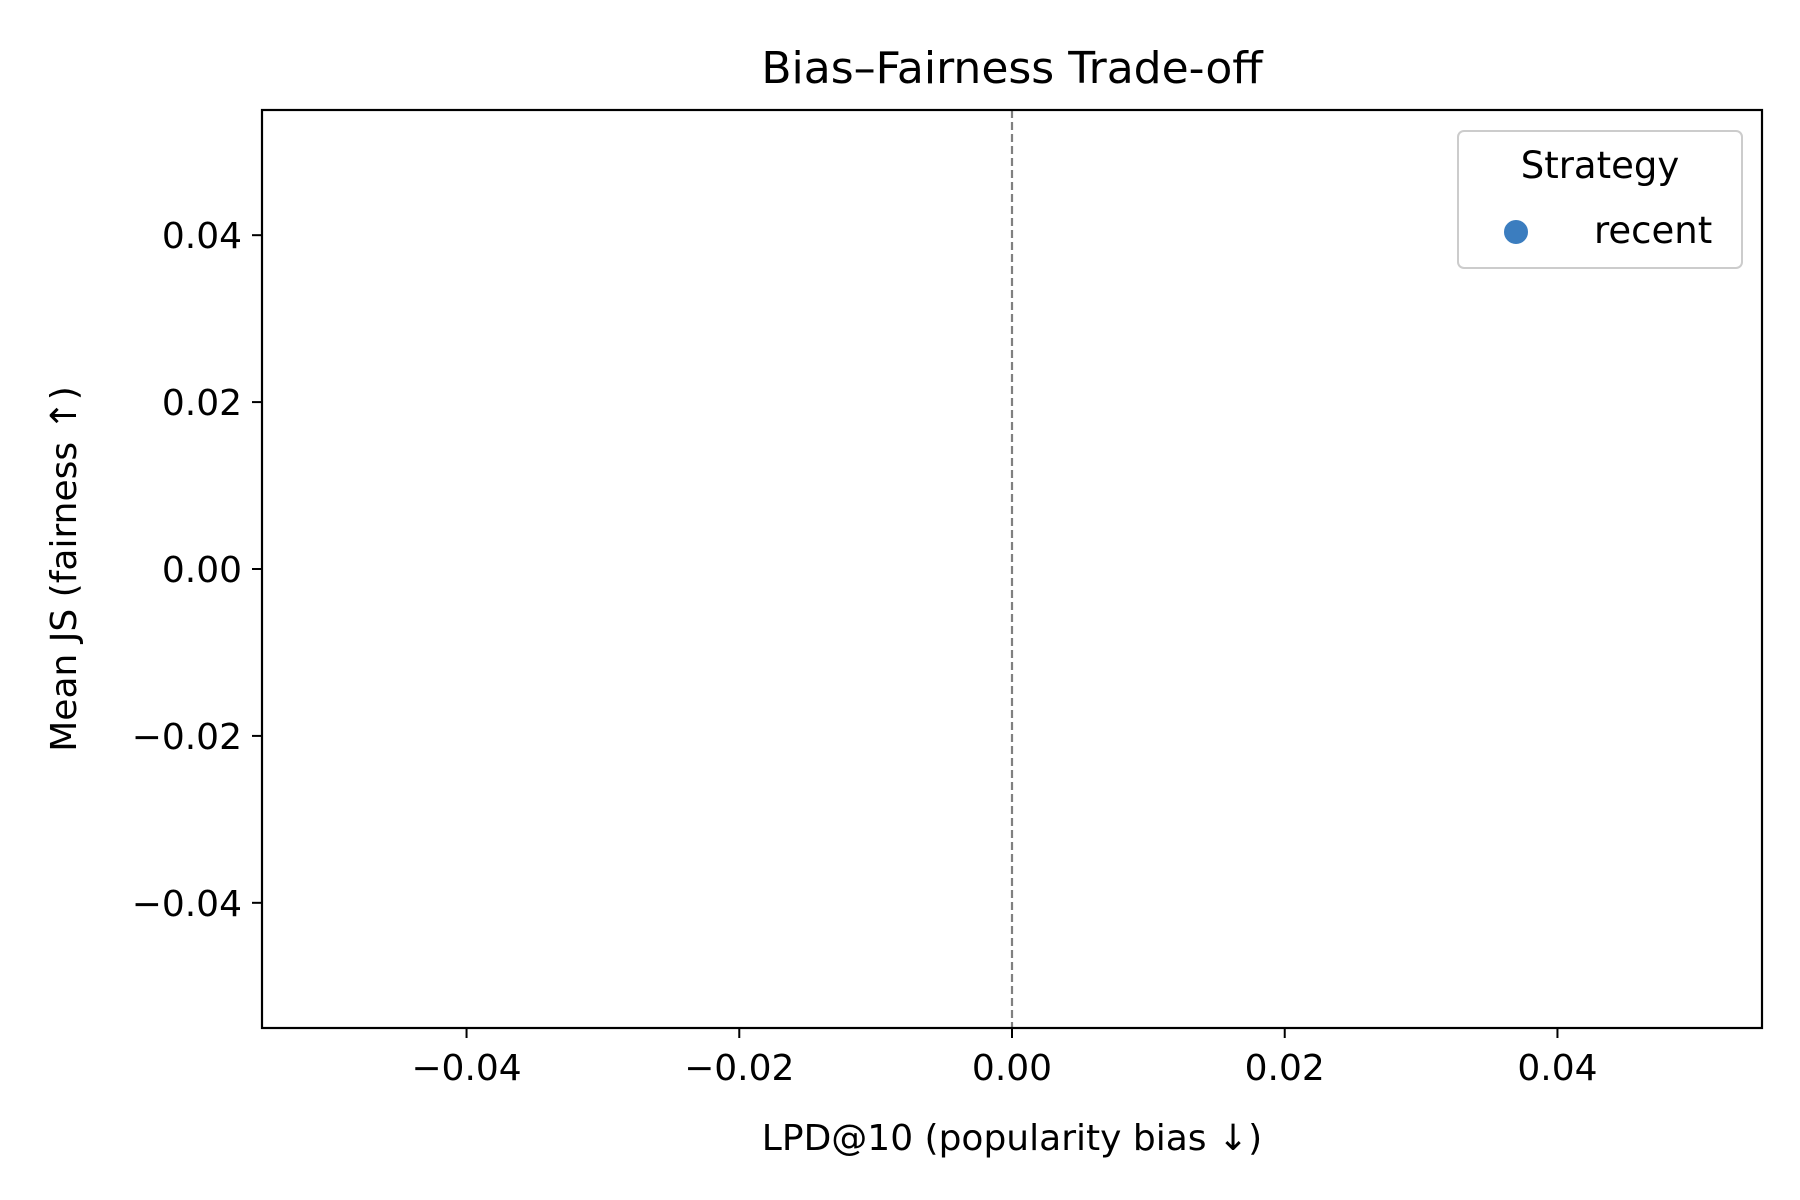 Image resolution: width=1800 pixels, height=1200 pixels. I want to click on legend-title: Strategy, so click(1600, 165).